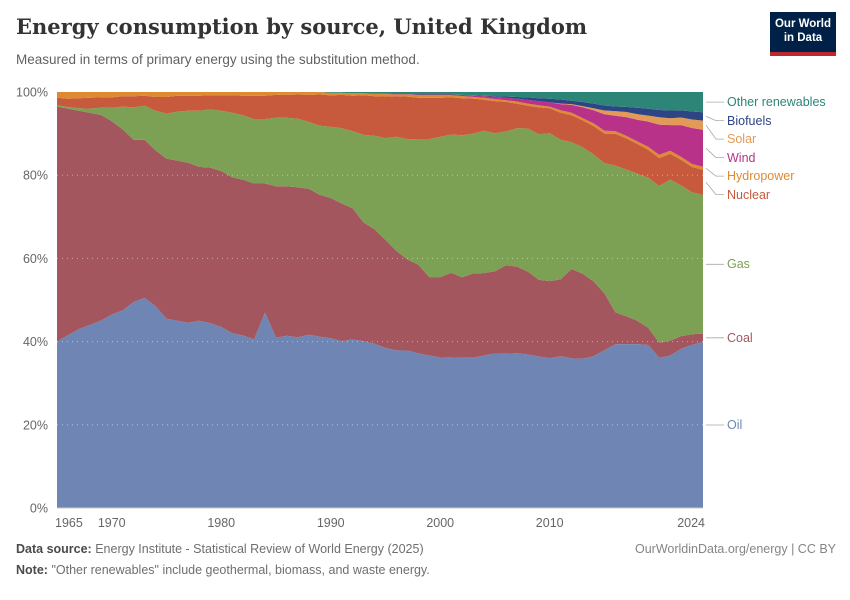 The height and width of the screenshot is (600, 850). Describe the element at coordinates (714, 118) in the screenshot. I see `legend-connector-biofuels` at that location.